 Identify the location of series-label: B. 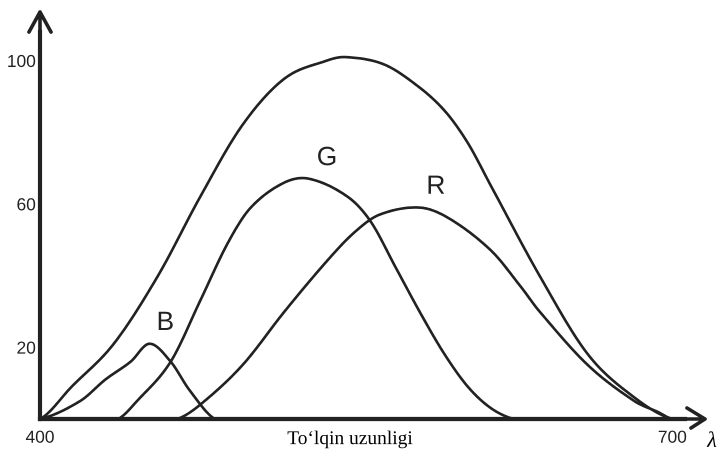
(165, 321).